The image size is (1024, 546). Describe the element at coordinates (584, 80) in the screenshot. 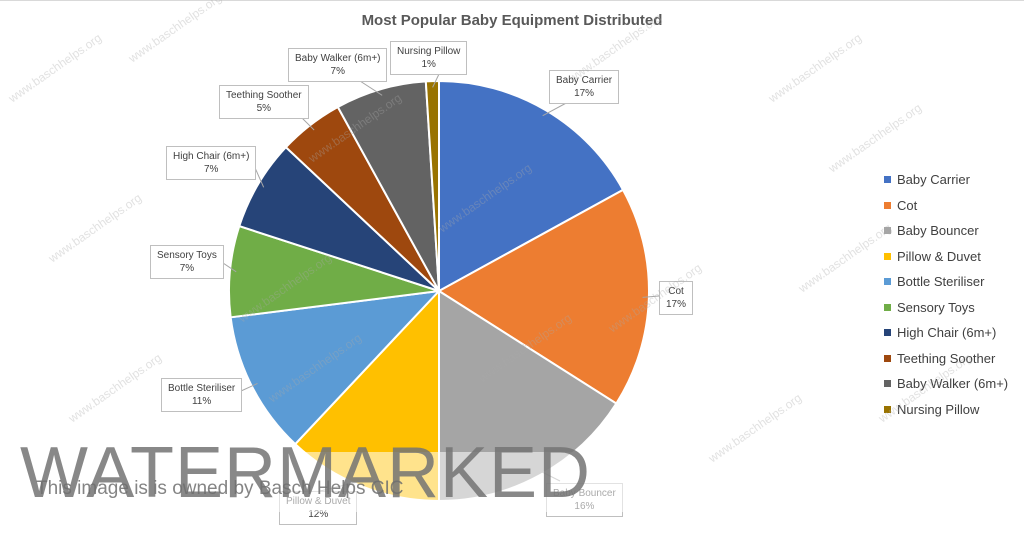

I see `data-label-category: Baby Carrier` at that location.